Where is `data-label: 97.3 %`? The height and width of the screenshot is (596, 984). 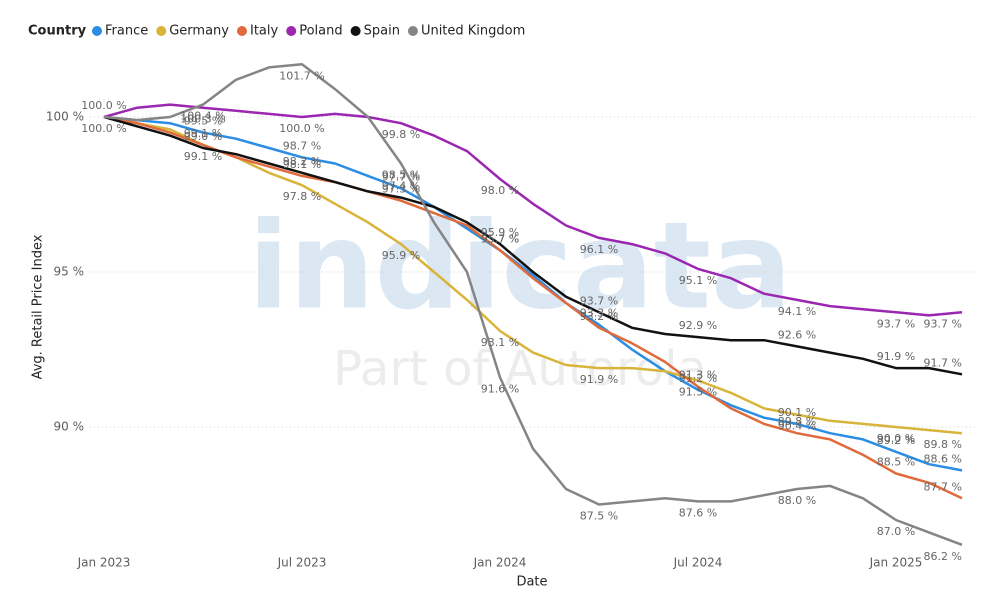
data-label: 97.3 % is located at coordinates (401, 189).